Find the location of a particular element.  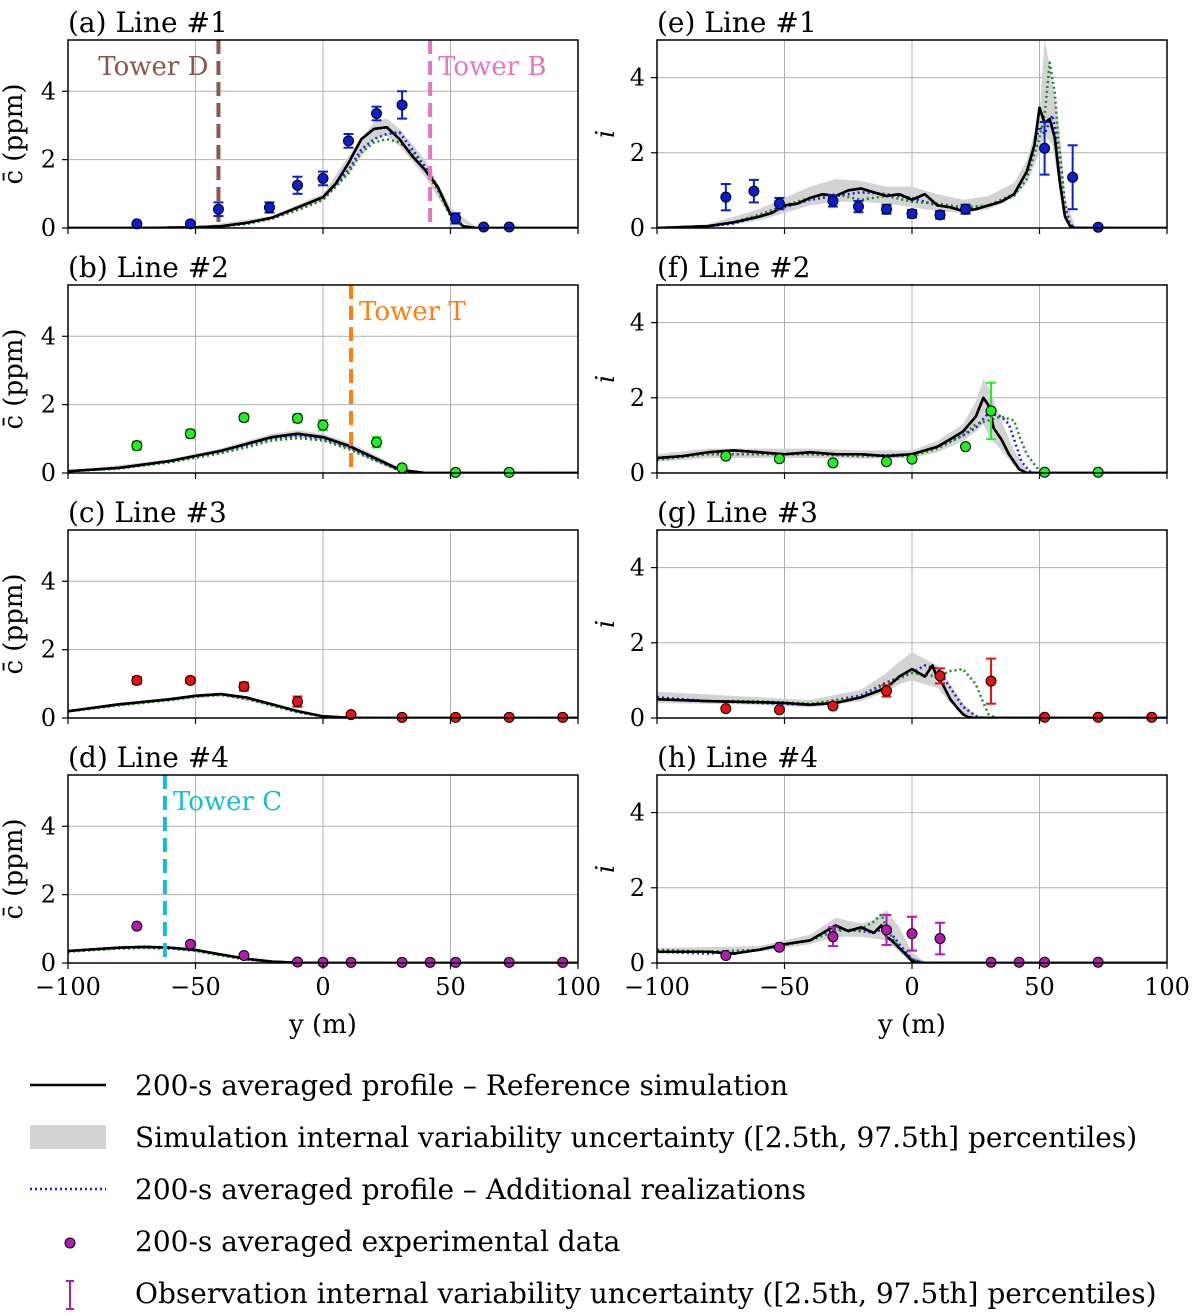

panel-c: 0 2 4 (c) Line #3 c̄ (ppm) is located at coordinates (289, 614).